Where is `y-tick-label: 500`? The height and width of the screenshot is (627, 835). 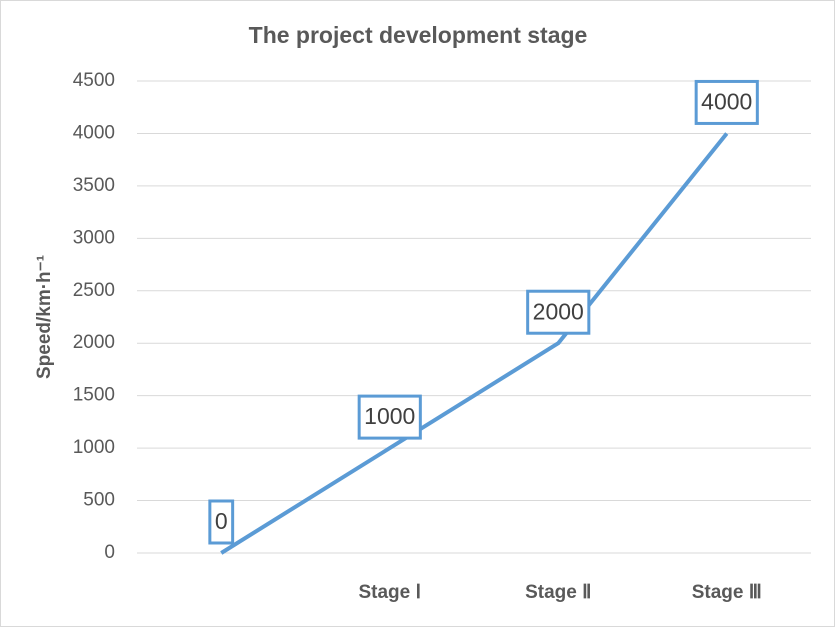 y-tick-label: 500 is located at coordinates (99, 500).